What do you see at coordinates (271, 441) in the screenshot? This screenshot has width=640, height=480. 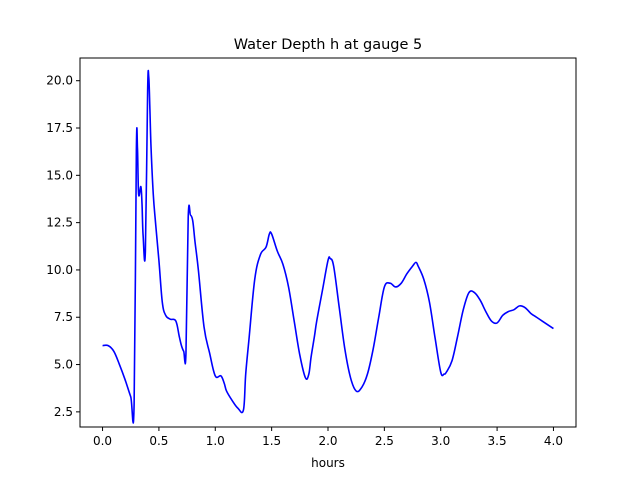 I see `x-tick-label: 1.5` at bounding box center [271, 441].